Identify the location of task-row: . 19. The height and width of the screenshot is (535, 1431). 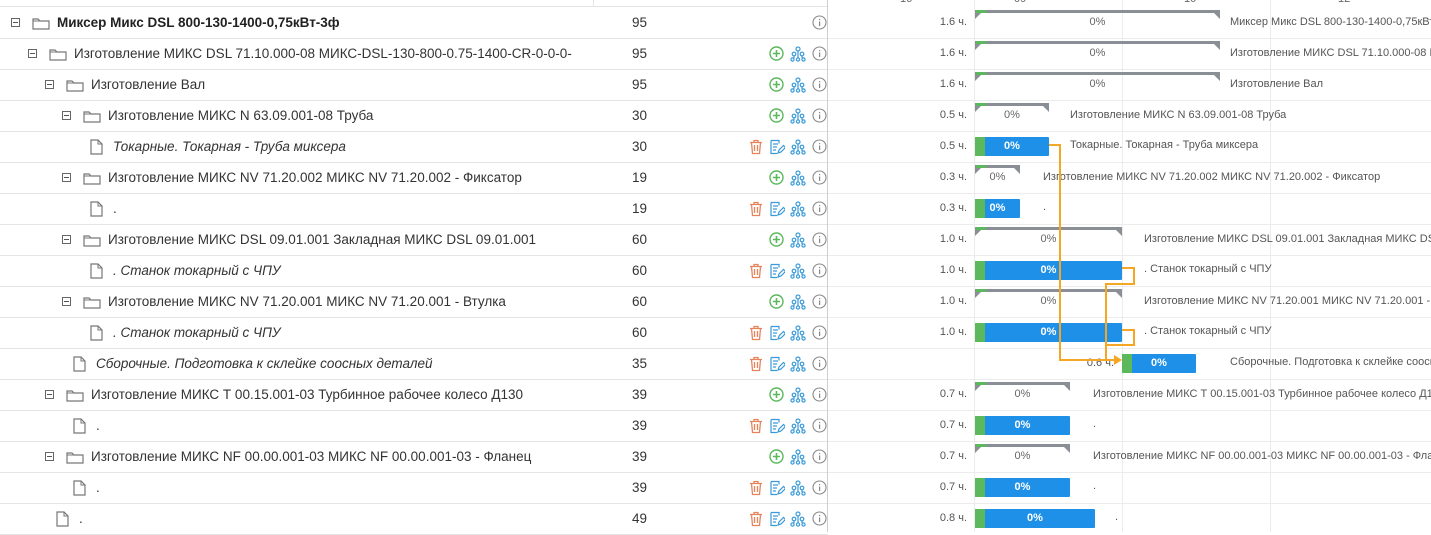
(414, 209).